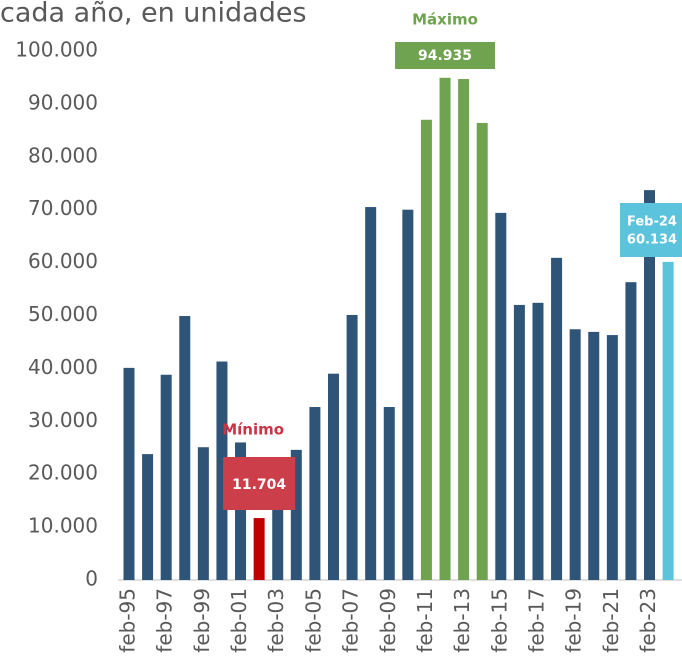 Image resolution: width=682 pixels, height=666 pixels. Describe the element at coordinates (351, 620) in the screenshot. I see `x-tick-label: feb-07` at that location.